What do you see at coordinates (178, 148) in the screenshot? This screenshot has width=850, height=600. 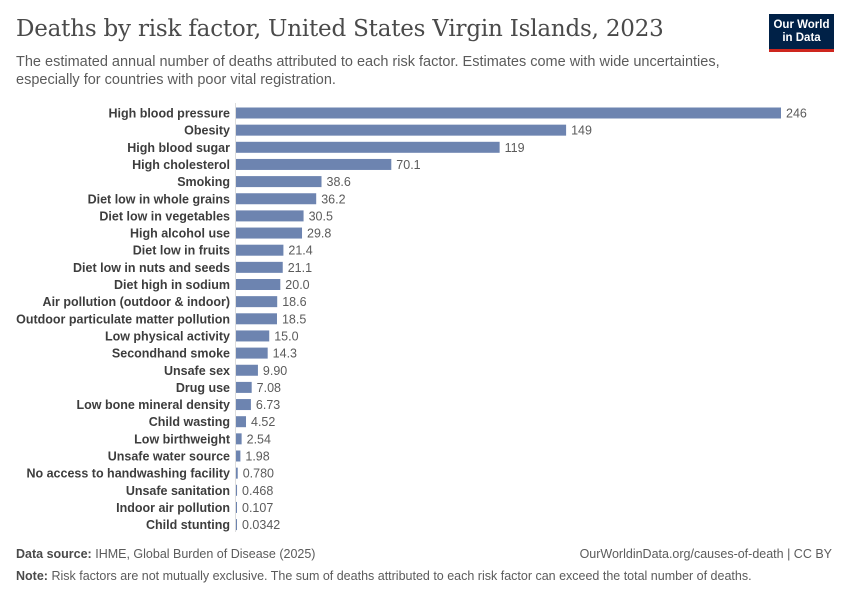 I see `category-label: High blood sugar` at bounding box center [178, 148].